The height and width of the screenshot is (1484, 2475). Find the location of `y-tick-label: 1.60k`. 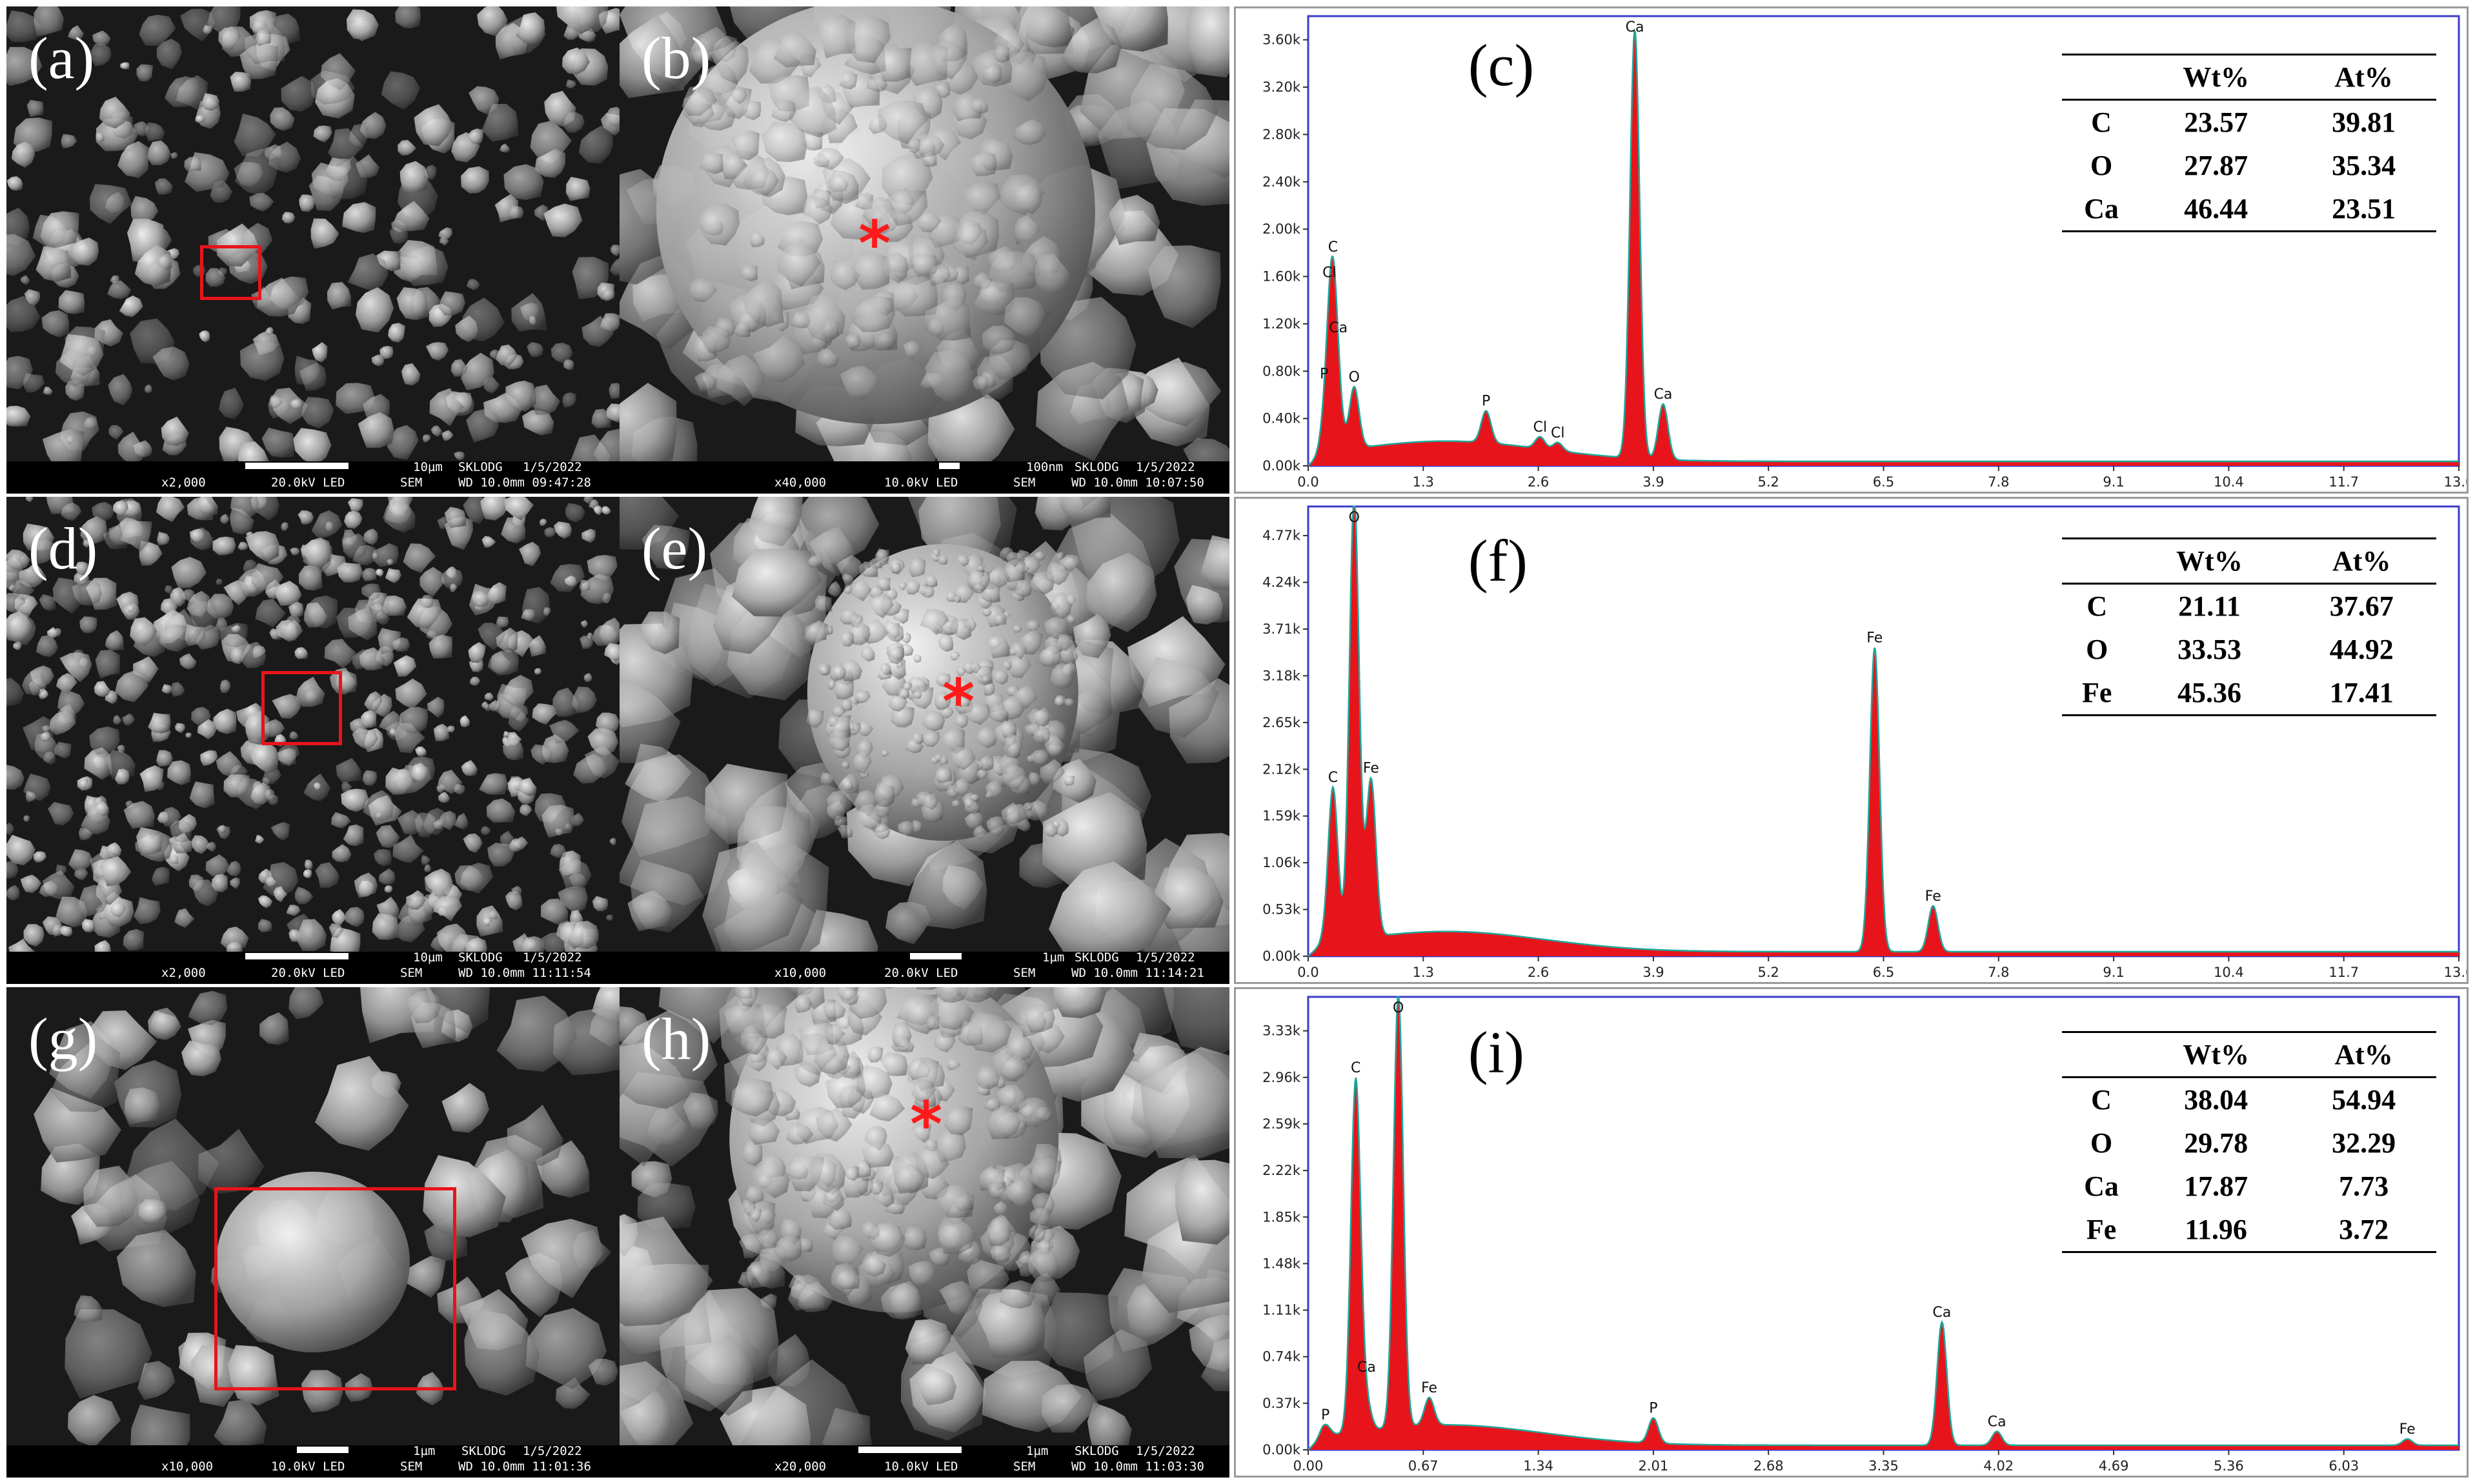

y-tick-label: 1.60k is located at coordinates (1281, 277).